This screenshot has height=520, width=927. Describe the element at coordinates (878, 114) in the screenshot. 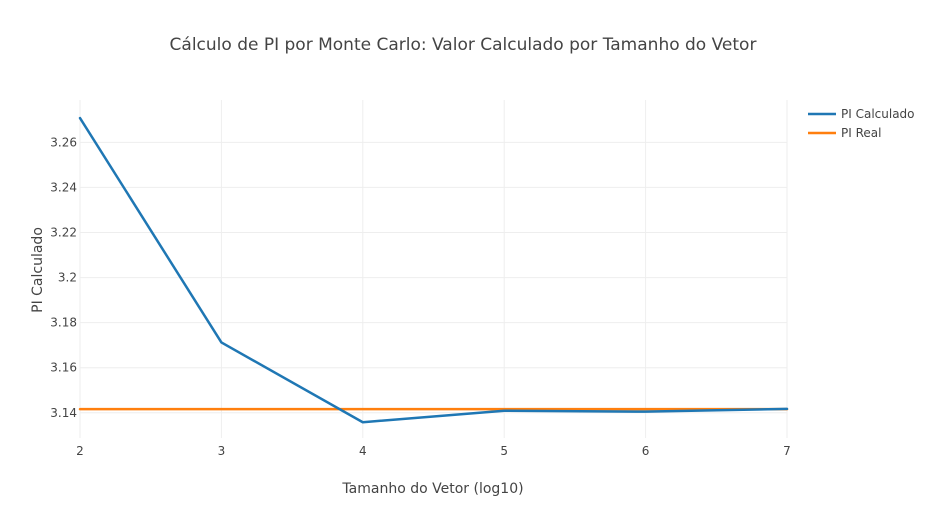

I see `legend-label: PI Calculado` at that location.